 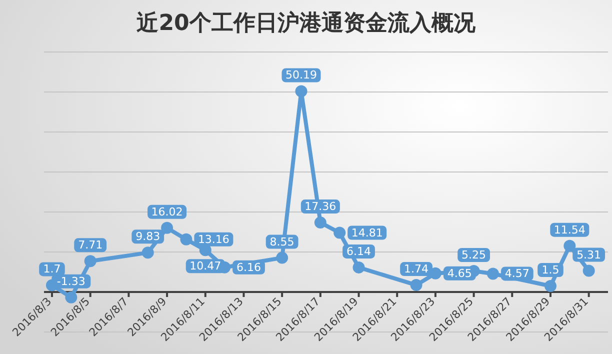 I want to click on data-label: 7.71, so click(x=90, y=245).